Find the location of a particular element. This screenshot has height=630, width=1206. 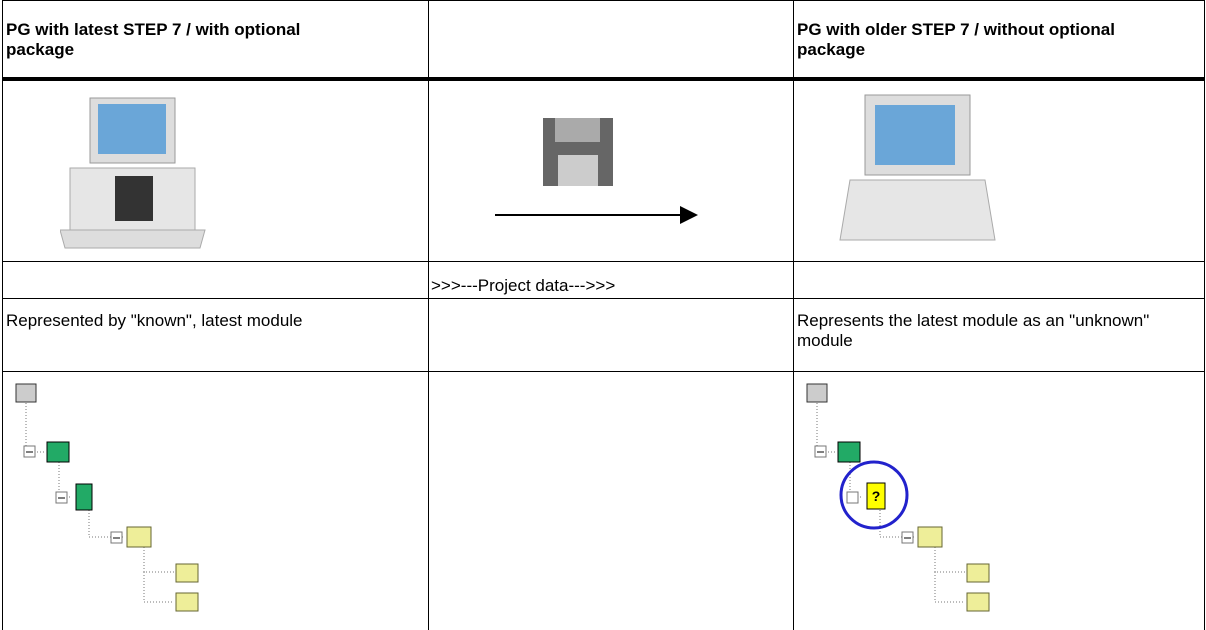

tree-latest is located at coordinates (107, 497).